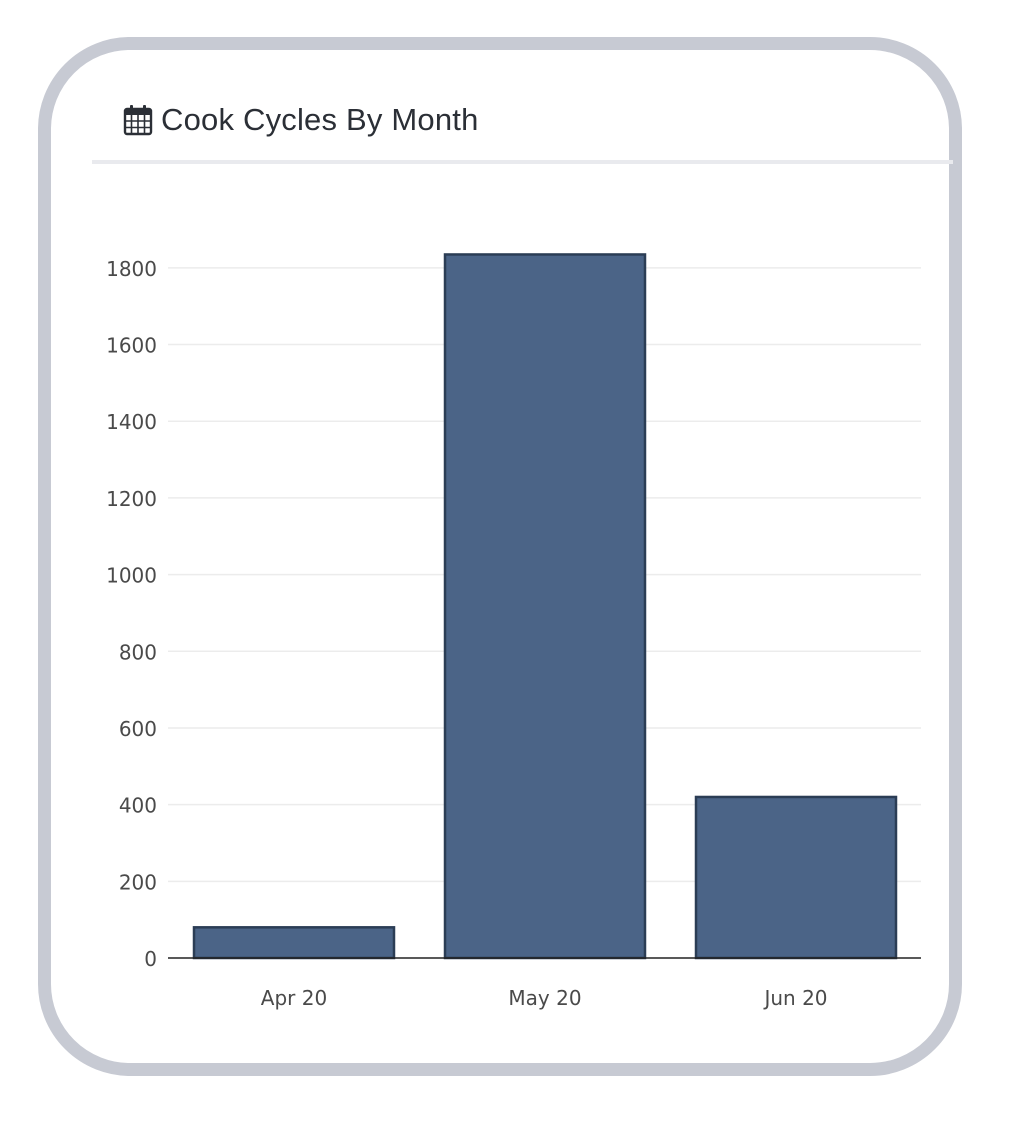 Image resolution: width=1012 pixels, height=1126 pixels. Describe the element at coordinates (131, 422) in the screenshot. I see `y-tick-label: 1400` at that location.